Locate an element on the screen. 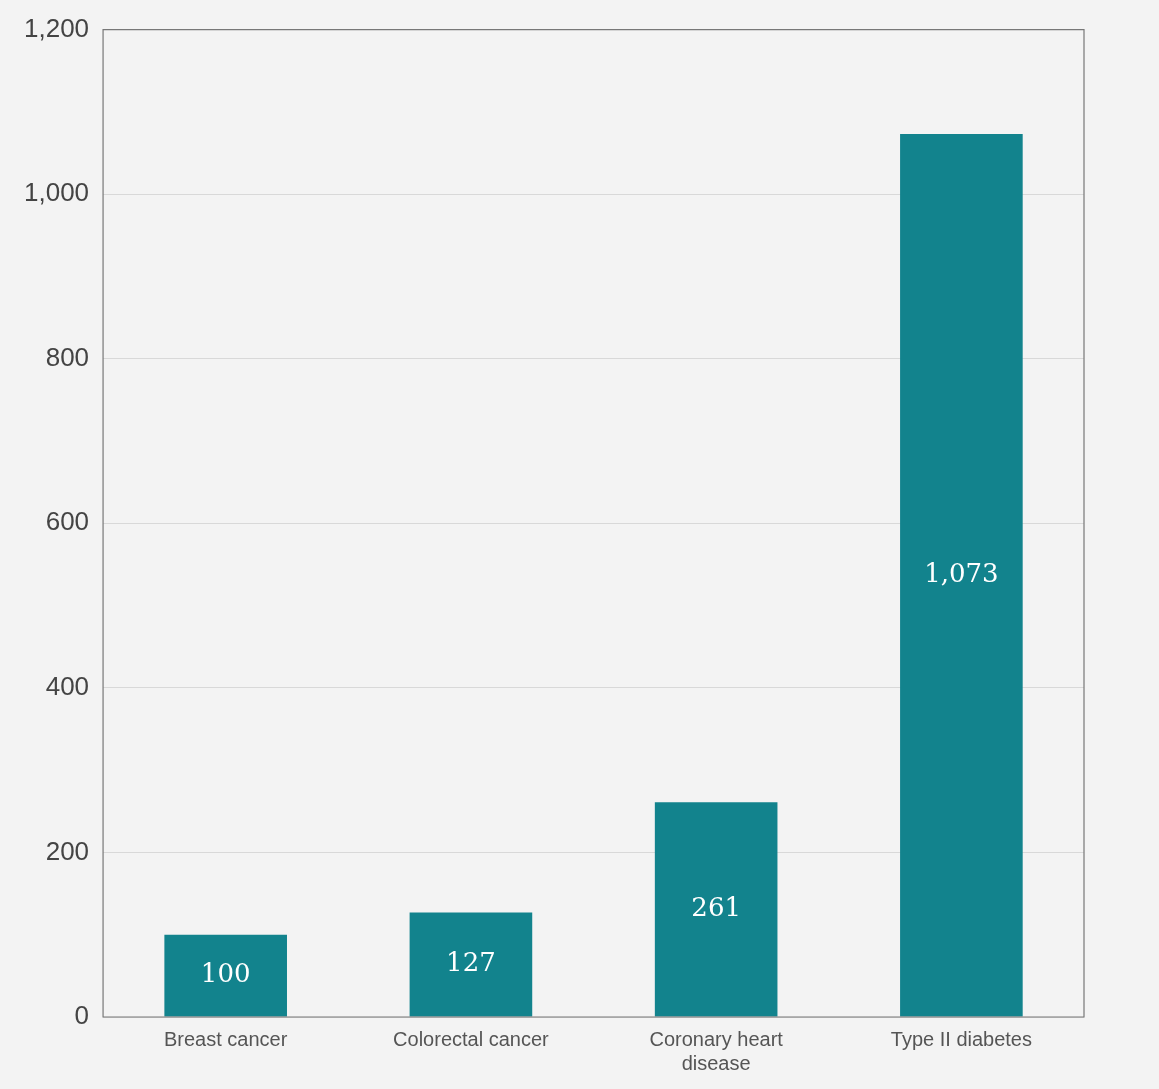 The width and height of the screenshot is (1159, 1089). y-tick-label: 600 is located at coordinates (67, 521).